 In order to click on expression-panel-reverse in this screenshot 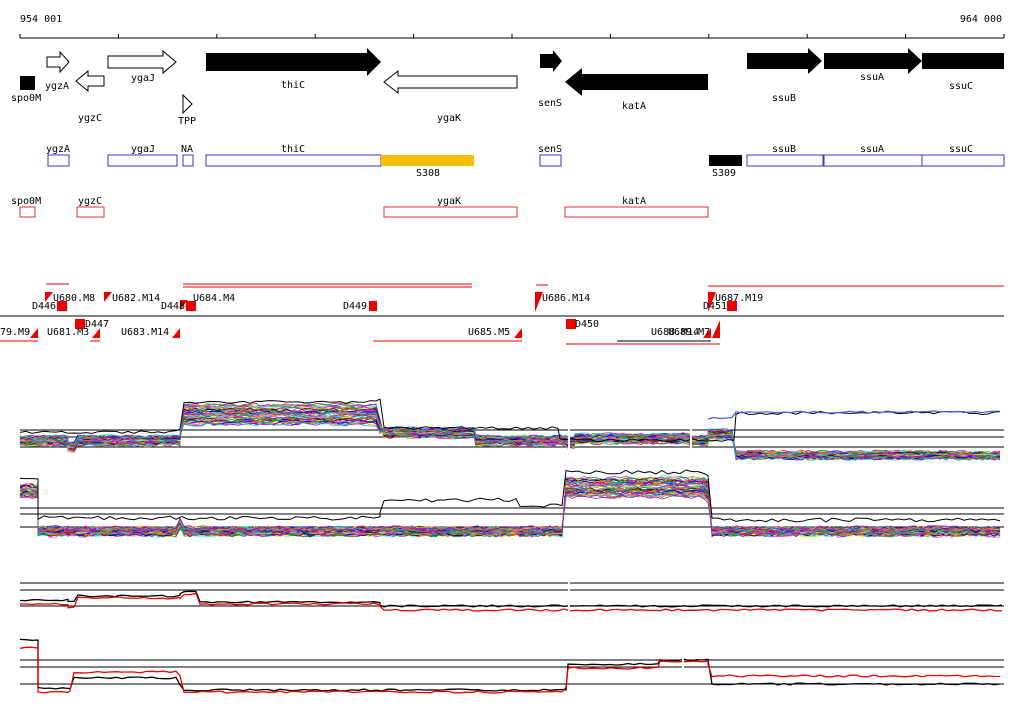, I will do `click(511, 503)`.